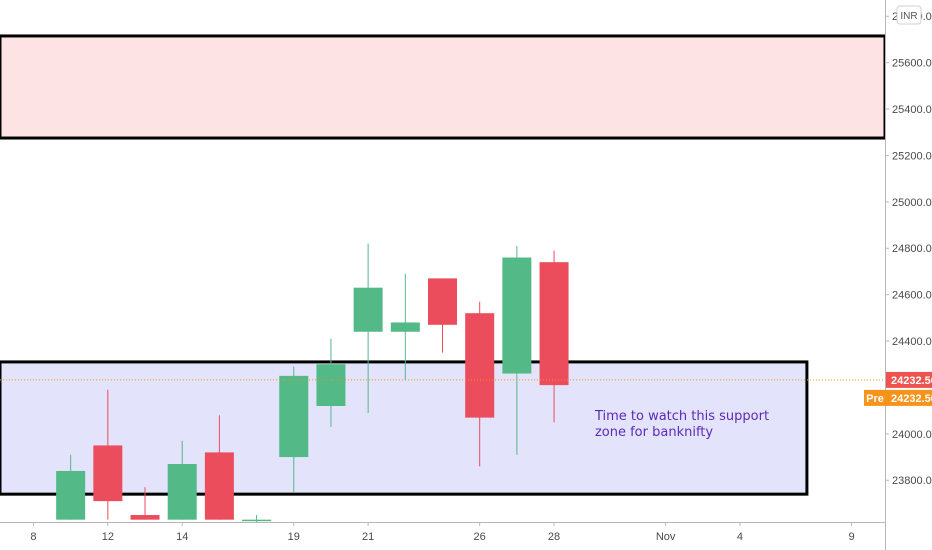  I want to click on time-tick-label: 4, so click(740, 537).